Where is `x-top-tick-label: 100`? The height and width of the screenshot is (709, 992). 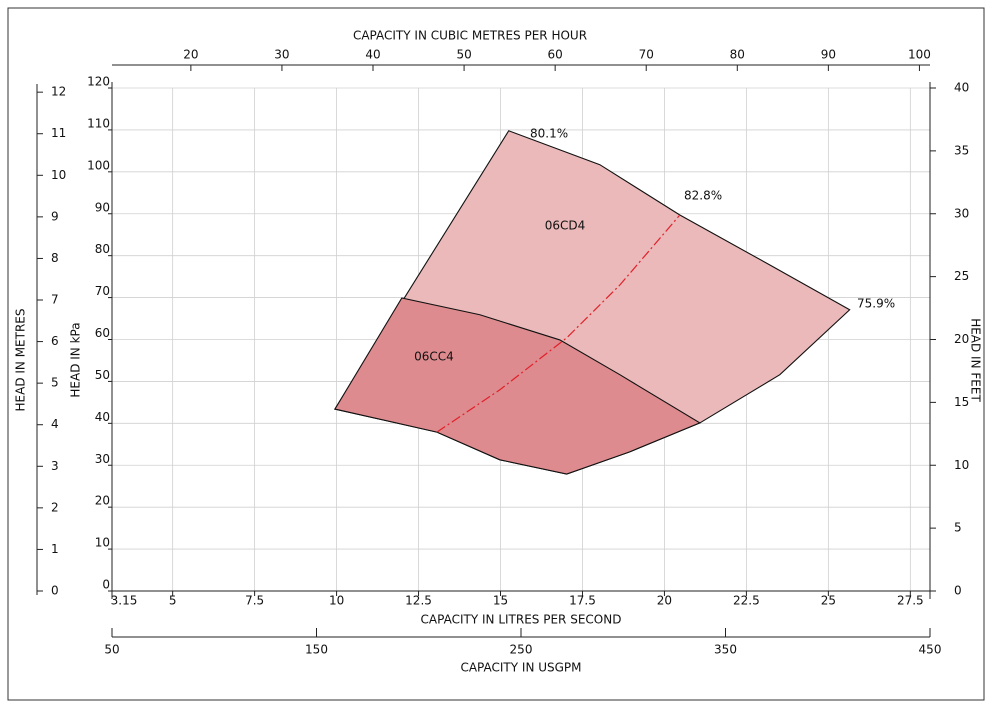 x-top-tick-label: 100 is located at coordinates (919, 55).